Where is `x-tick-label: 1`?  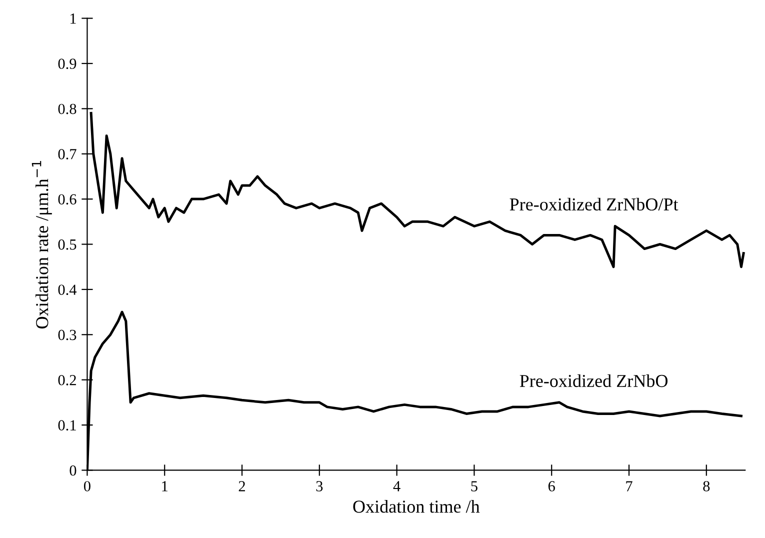 x-tick-label: 1 is located at coordinates (165, 486).